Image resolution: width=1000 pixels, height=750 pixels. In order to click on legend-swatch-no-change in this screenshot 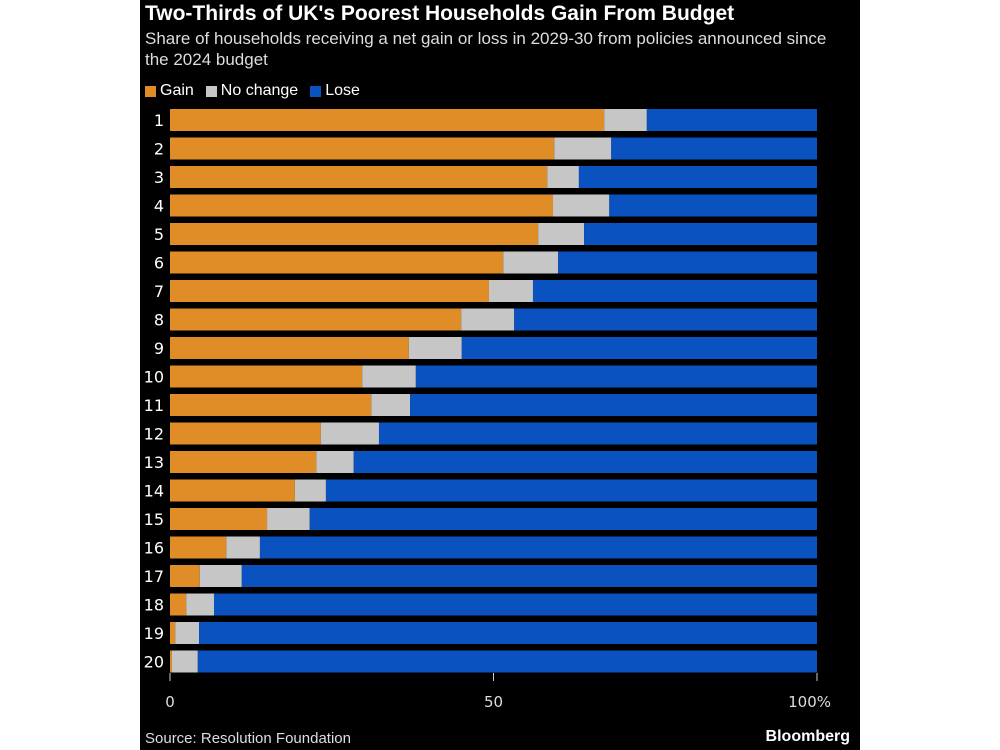, I will do `click(211, 91)`.